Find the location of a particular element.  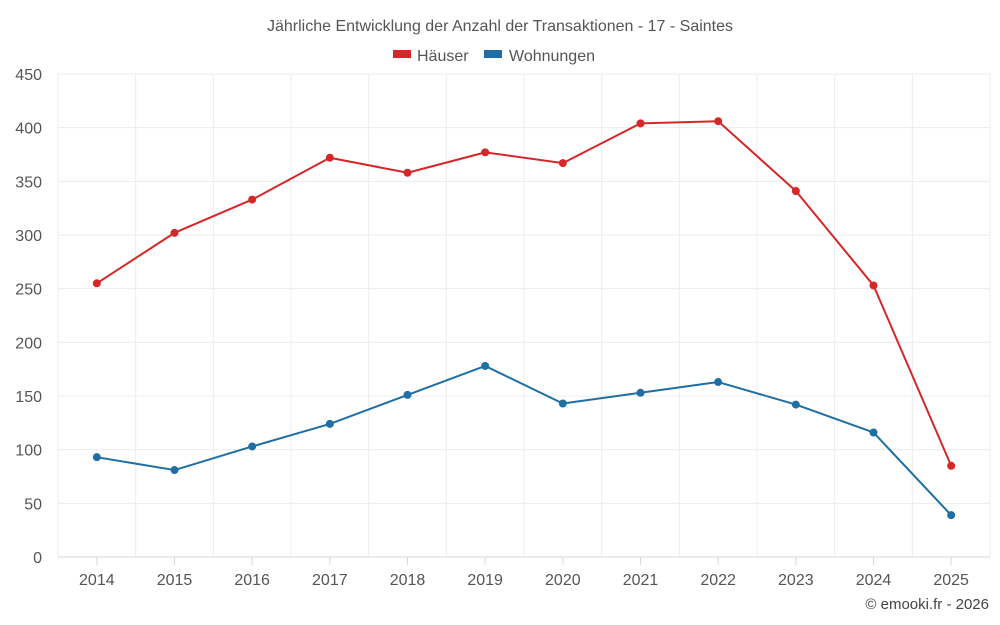

y-tick-label: 0 is located at coordinates (37, 558).